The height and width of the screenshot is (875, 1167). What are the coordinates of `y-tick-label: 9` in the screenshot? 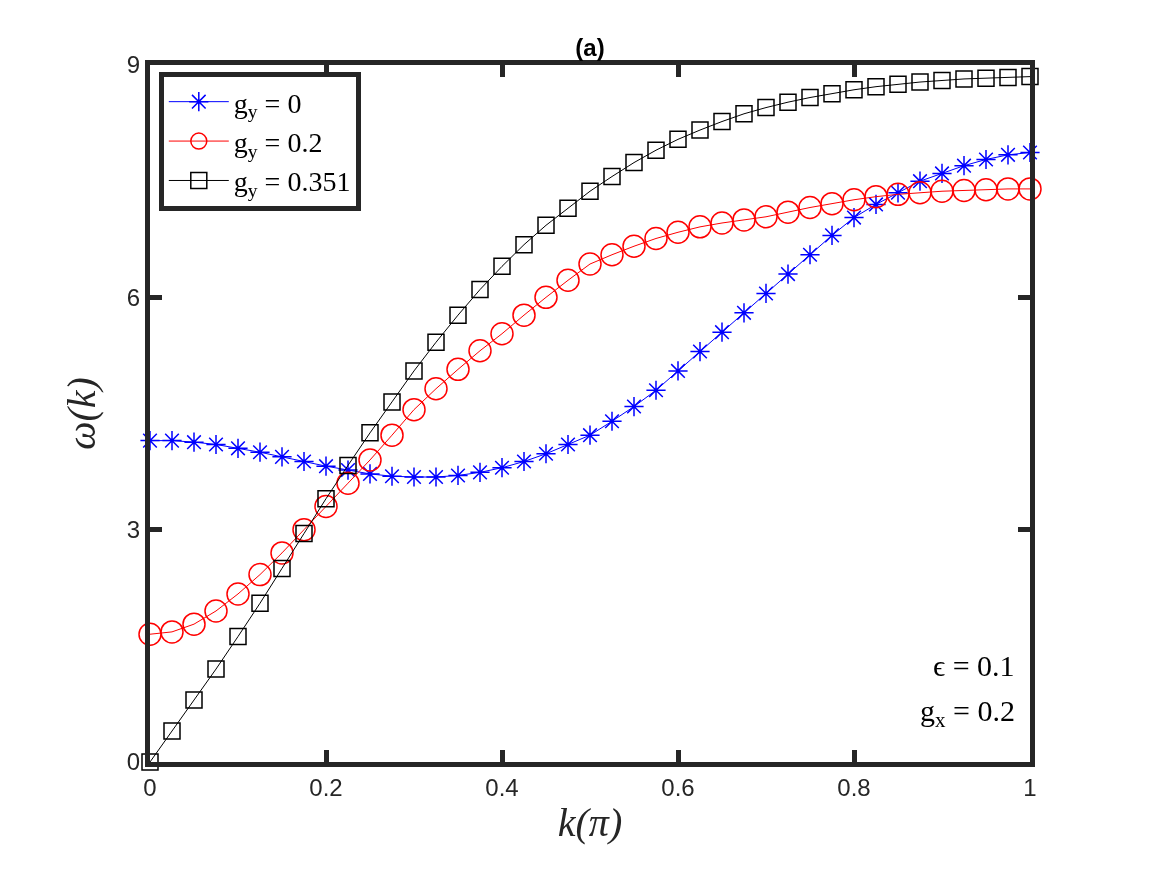 It's located at (133, 65).